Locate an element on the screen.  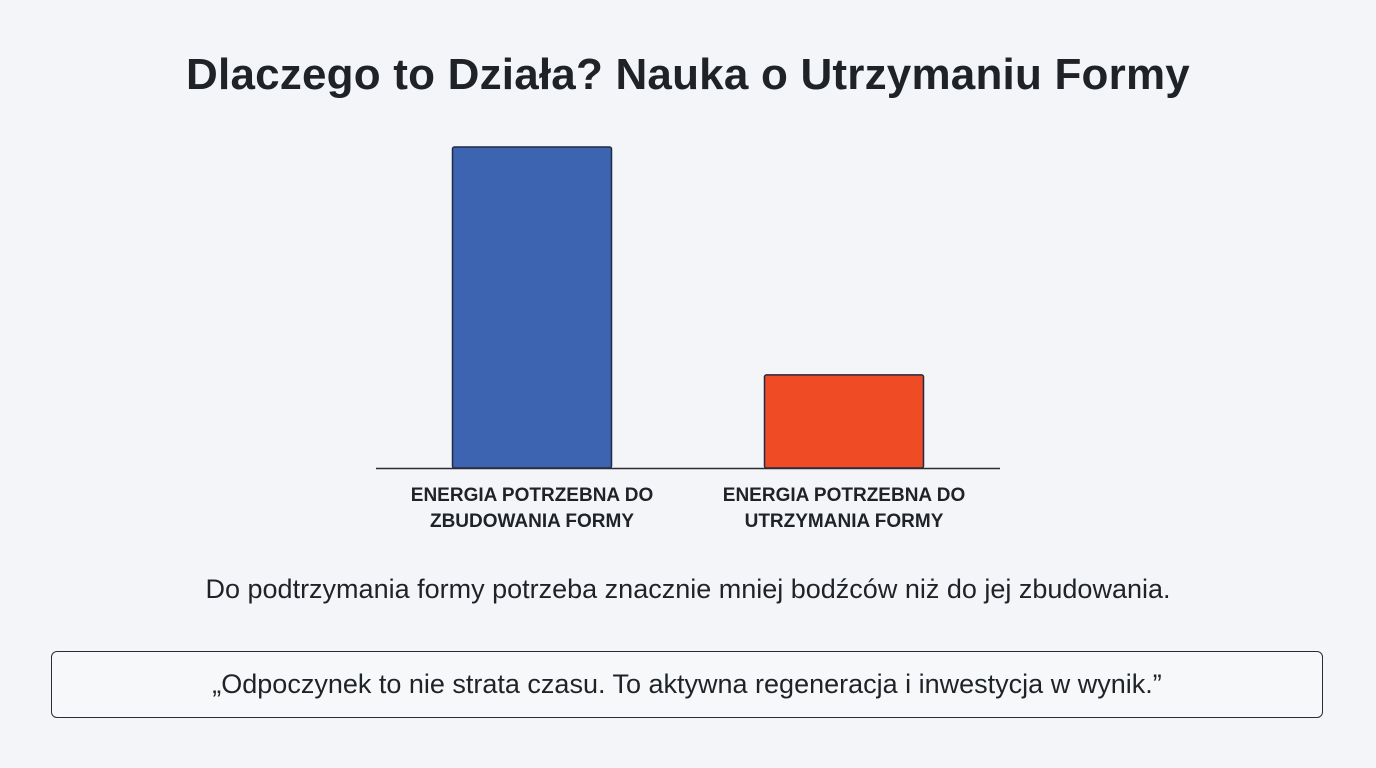
category-label-1: ENERGIA POTRZEBNA DO ZBUDOWANIA FORMY is located at coordinates (532, 508).